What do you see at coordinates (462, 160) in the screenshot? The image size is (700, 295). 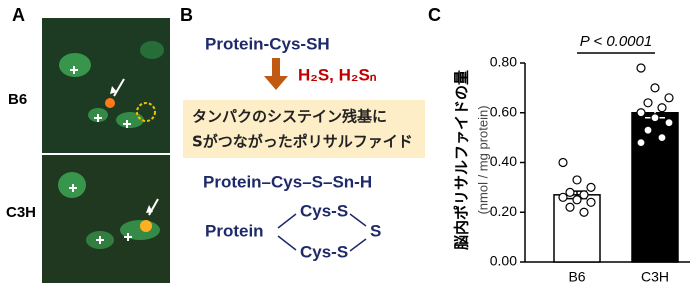 I see `y-axis-title: 脳内ポリサルファイドの量` at bounding box center [462, 160].